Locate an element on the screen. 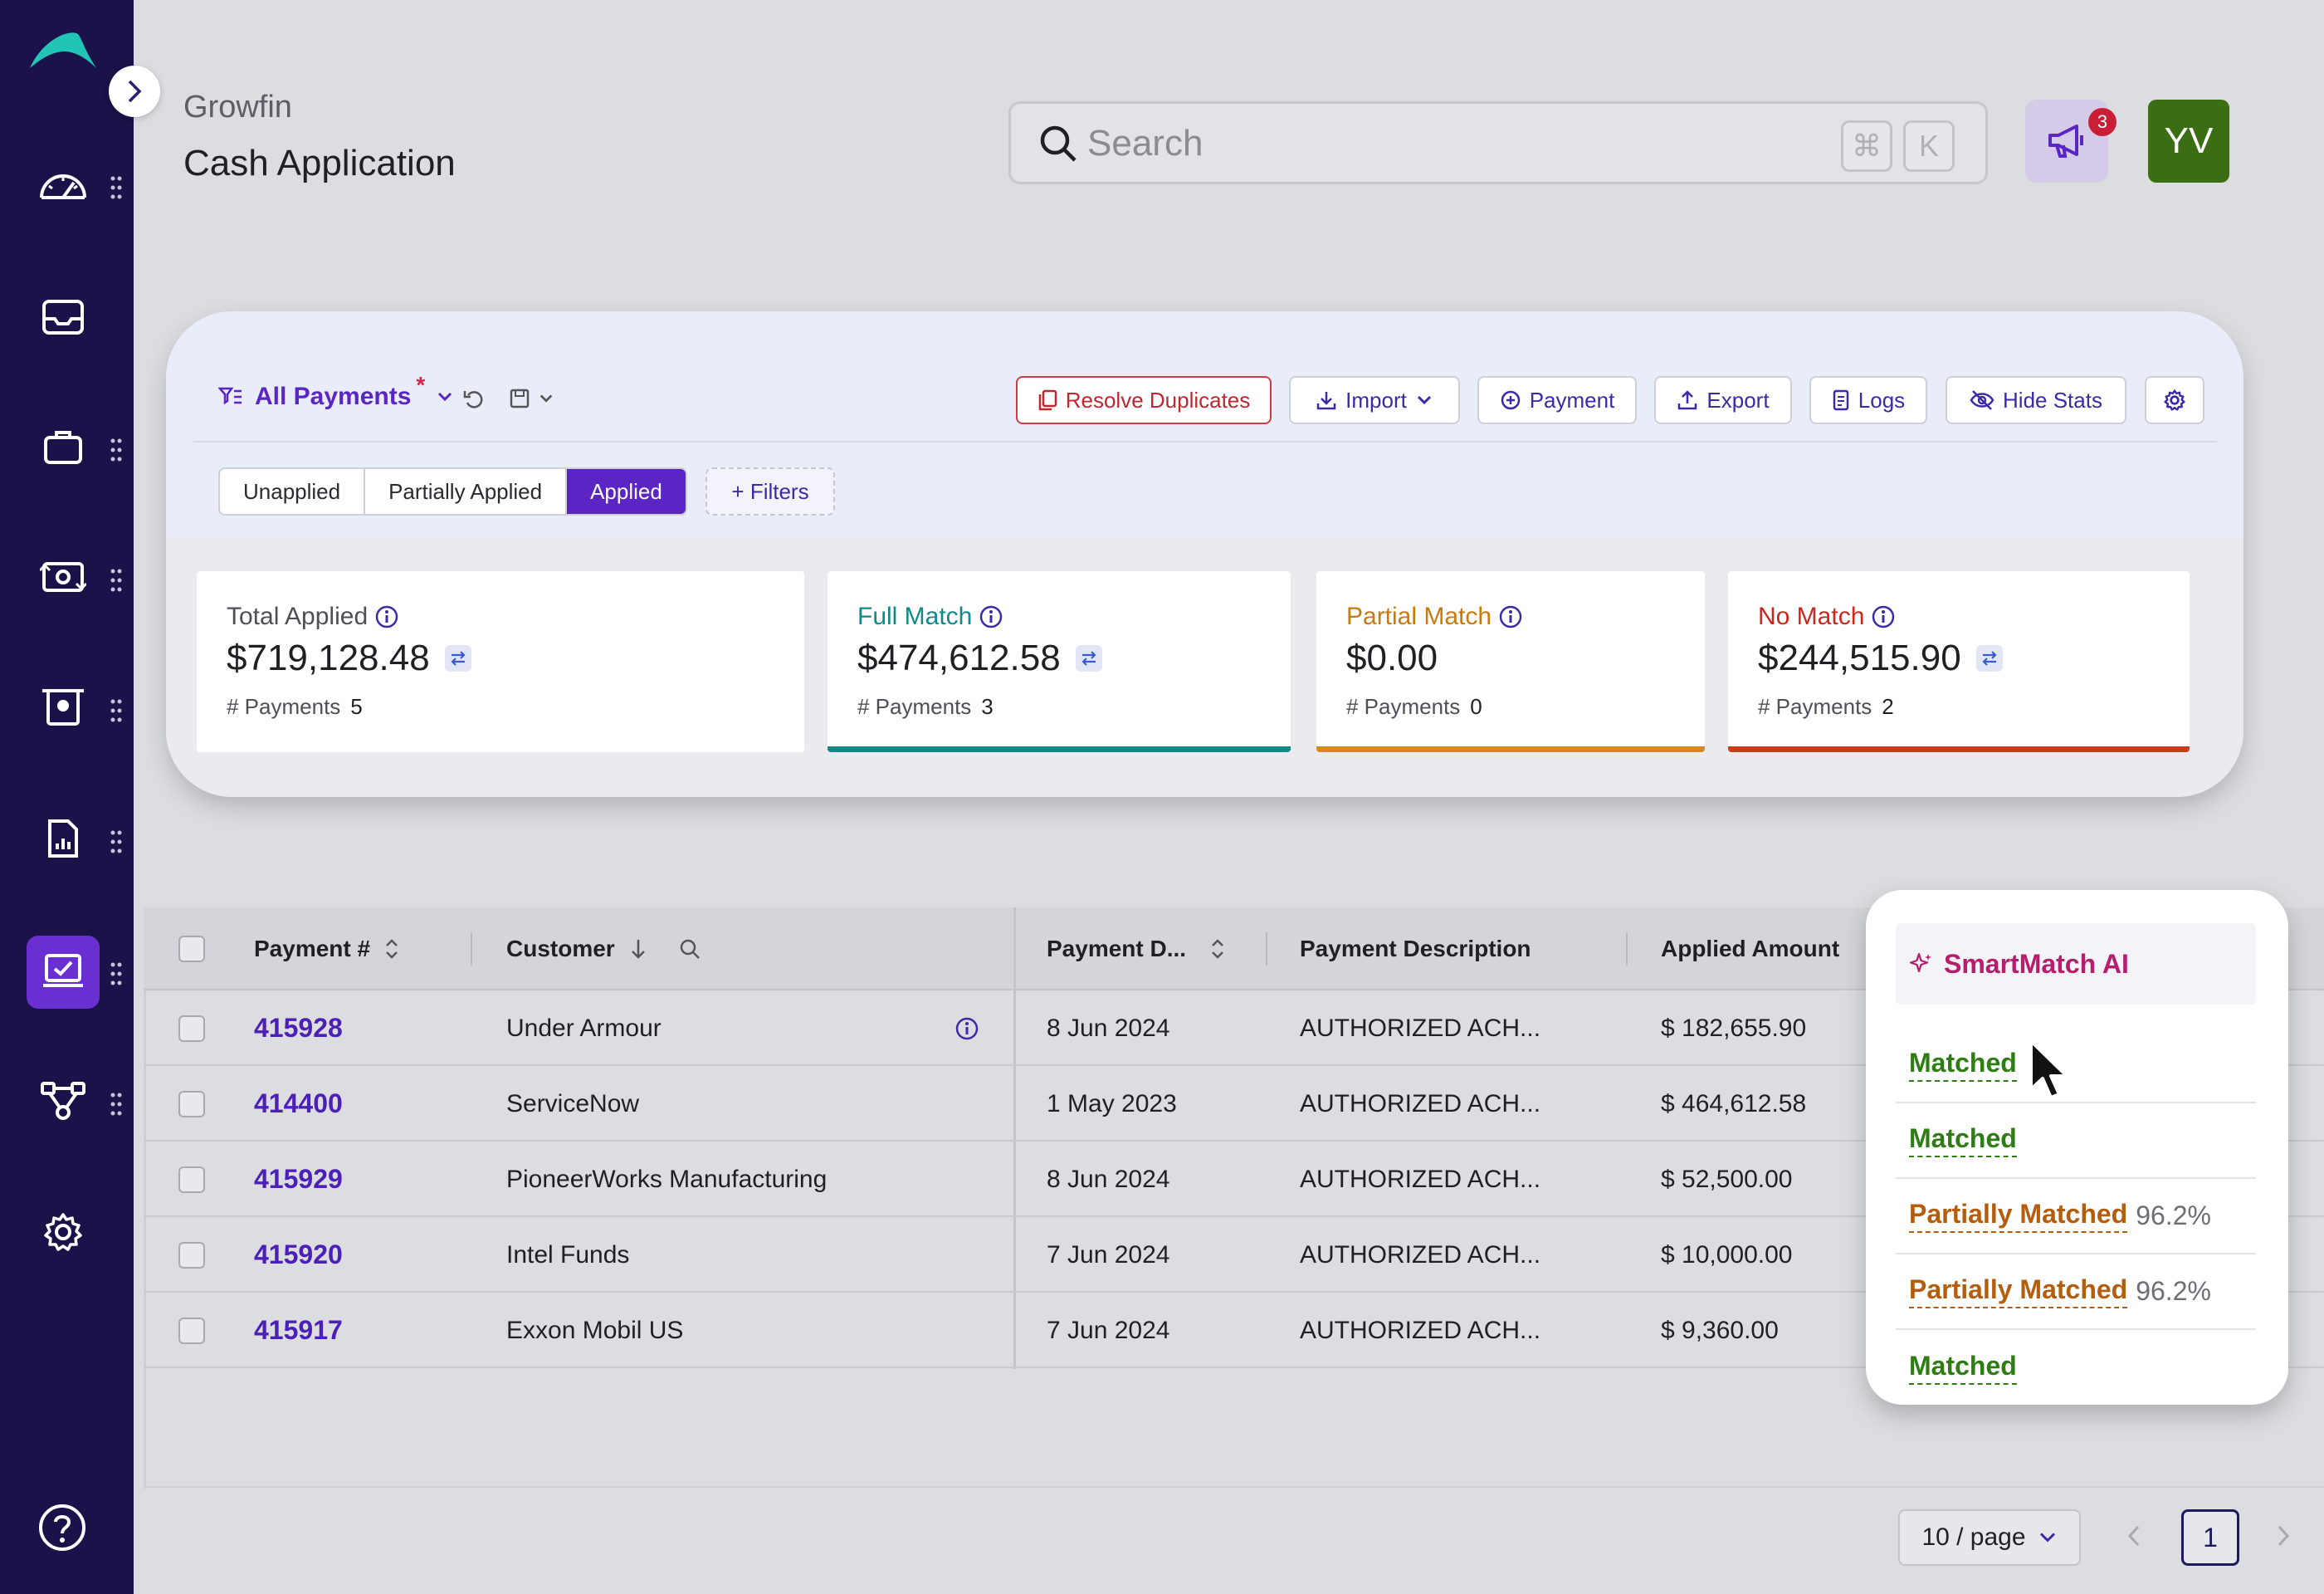 The width and height of the screenshot is (2324, 1594). previous-page-button is located at coordinates (2133, 1539).